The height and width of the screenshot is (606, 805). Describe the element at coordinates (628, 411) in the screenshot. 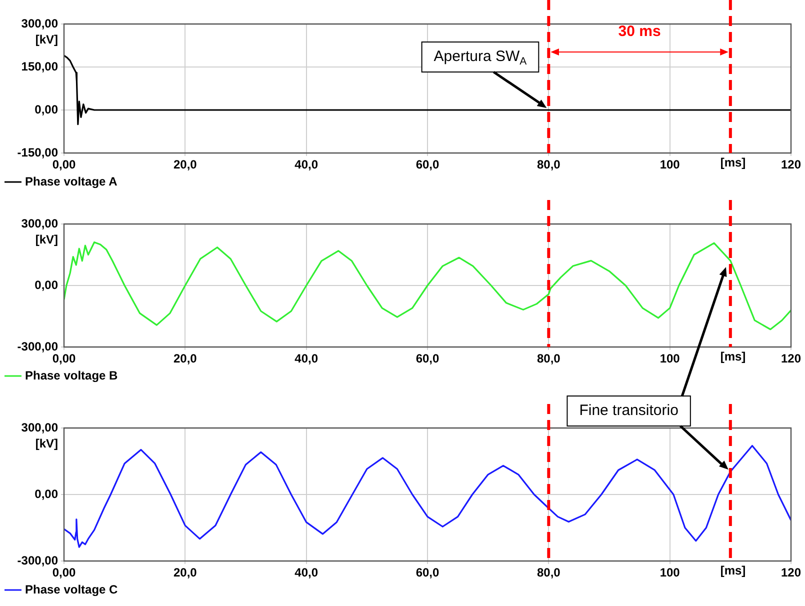

I see `annotation: Fine transitorio` at that location.